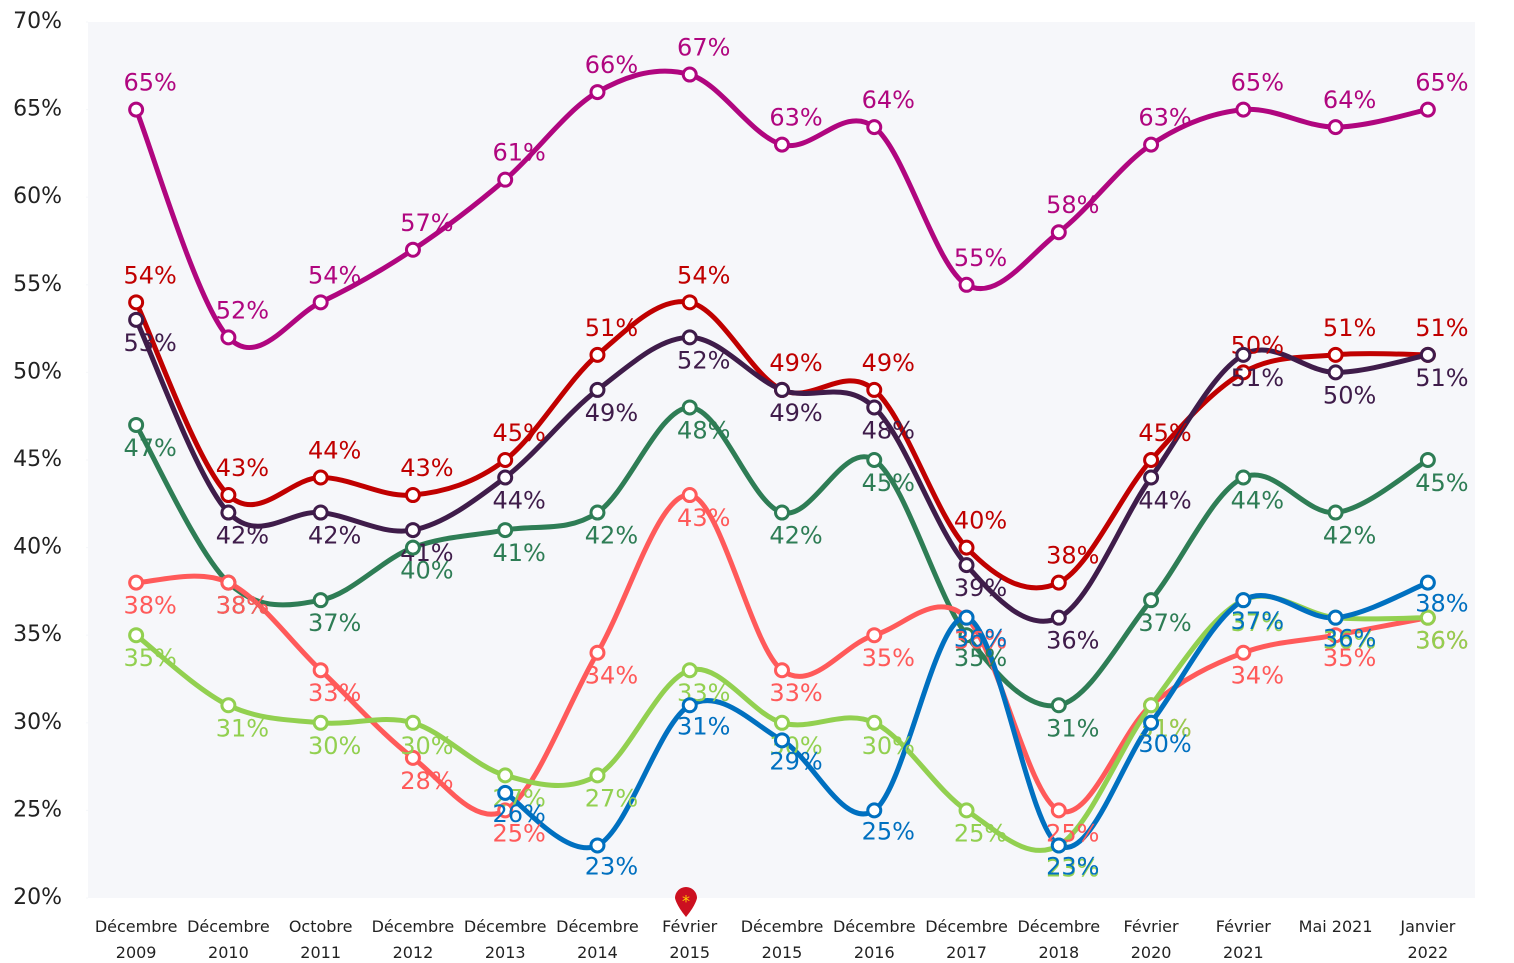 The height and width of the screenshot is (963, 1514). I want to click on data-label: 38%, so click(149, 606).